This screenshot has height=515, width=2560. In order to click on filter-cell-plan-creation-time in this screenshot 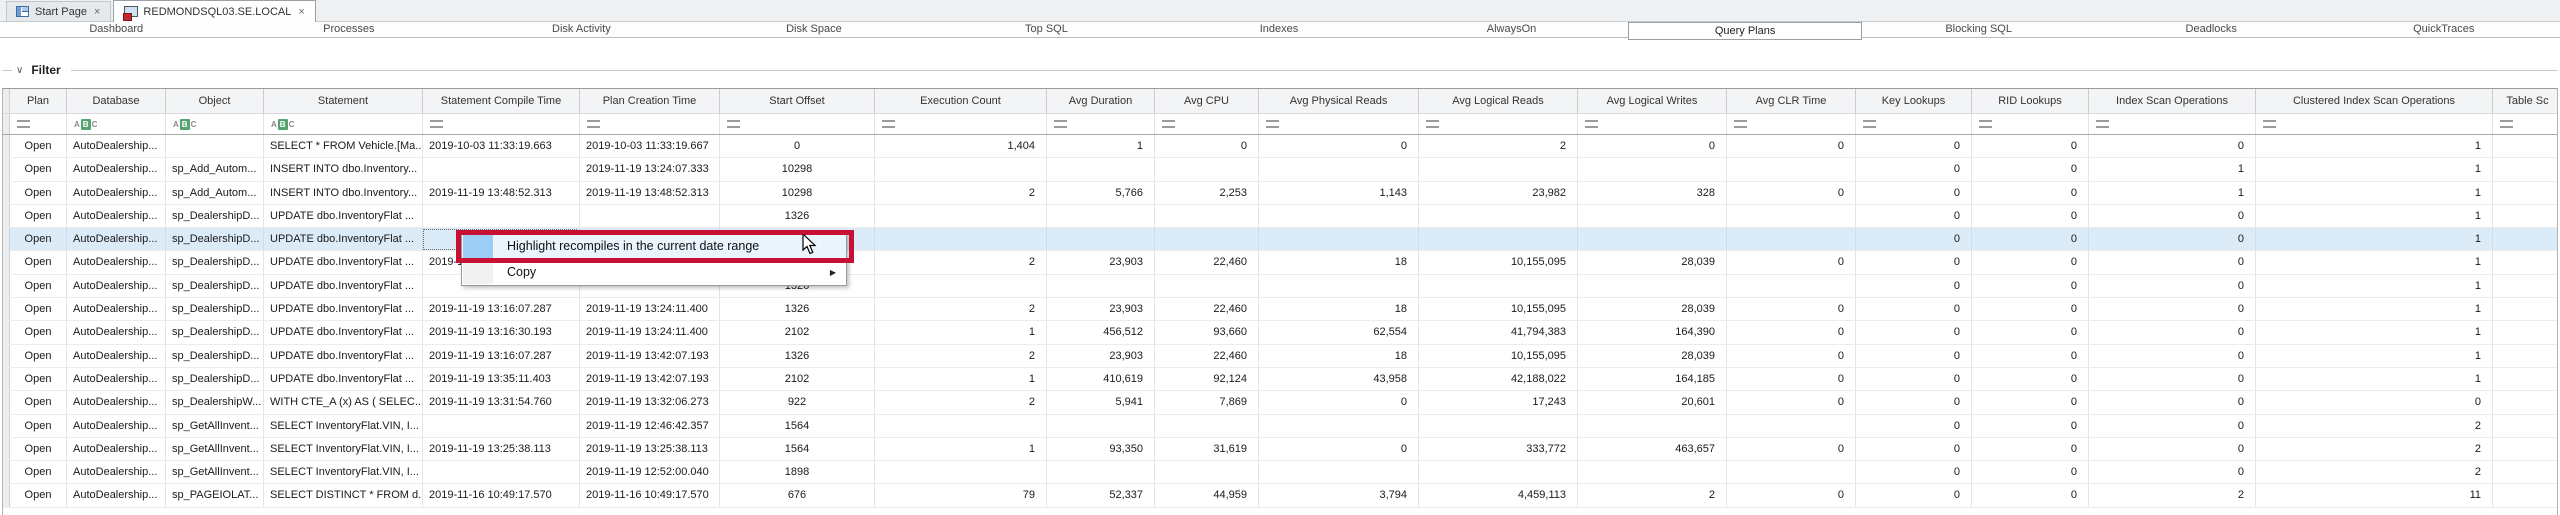, I will do `click(650, 124)`.